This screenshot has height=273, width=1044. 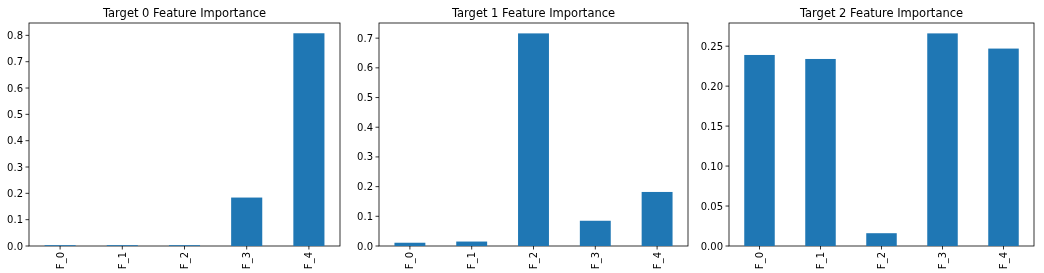 What do you see at coordinates (184, 13) in the screenshot?
I see `chart-title: Target 0 Feature Importance` at bounding box center [184, 13].